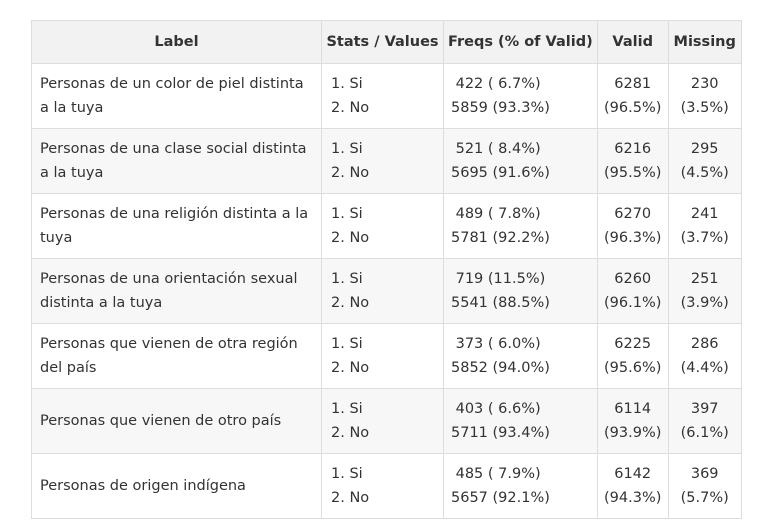 This screenshot has height=530, width=762. Describe the element at coordinates (704, 226) in the screenshot. I see `missing-cell: 241 (3.7%)` at that location.